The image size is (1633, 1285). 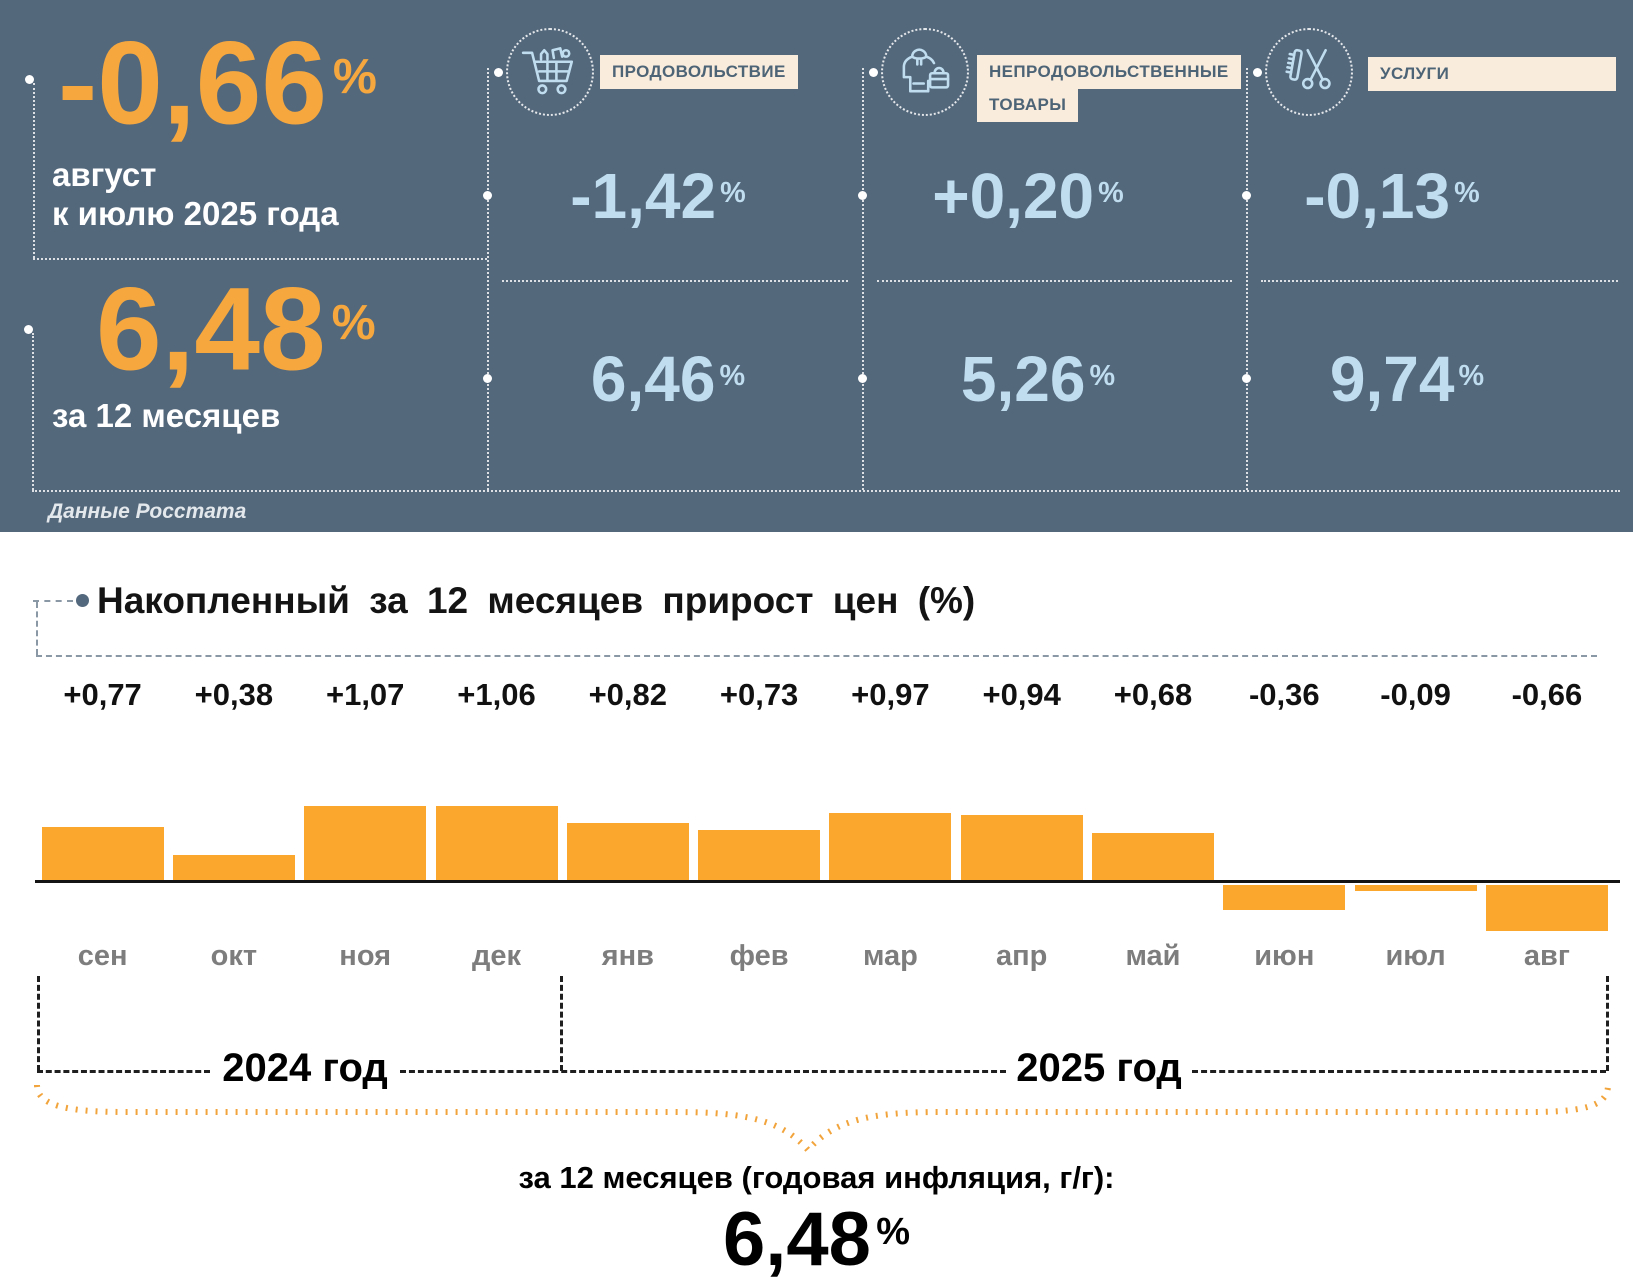 I want to click on annual-brace-path, so click(x=822, y=1119).